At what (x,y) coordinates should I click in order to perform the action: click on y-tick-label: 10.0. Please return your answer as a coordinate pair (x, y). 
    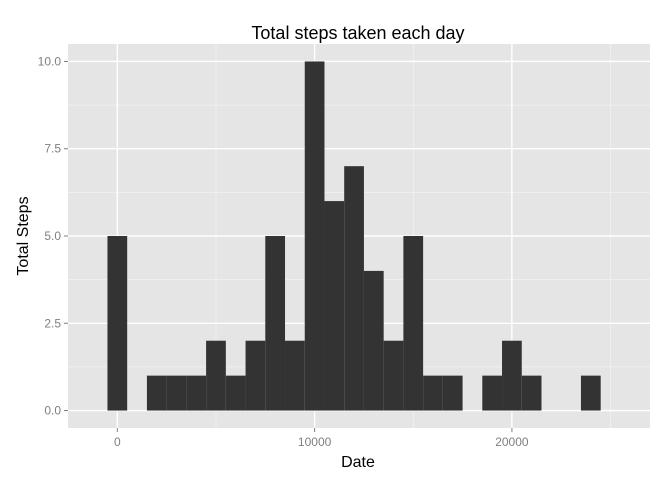
    Looking at the image, I should click on (50, 61).